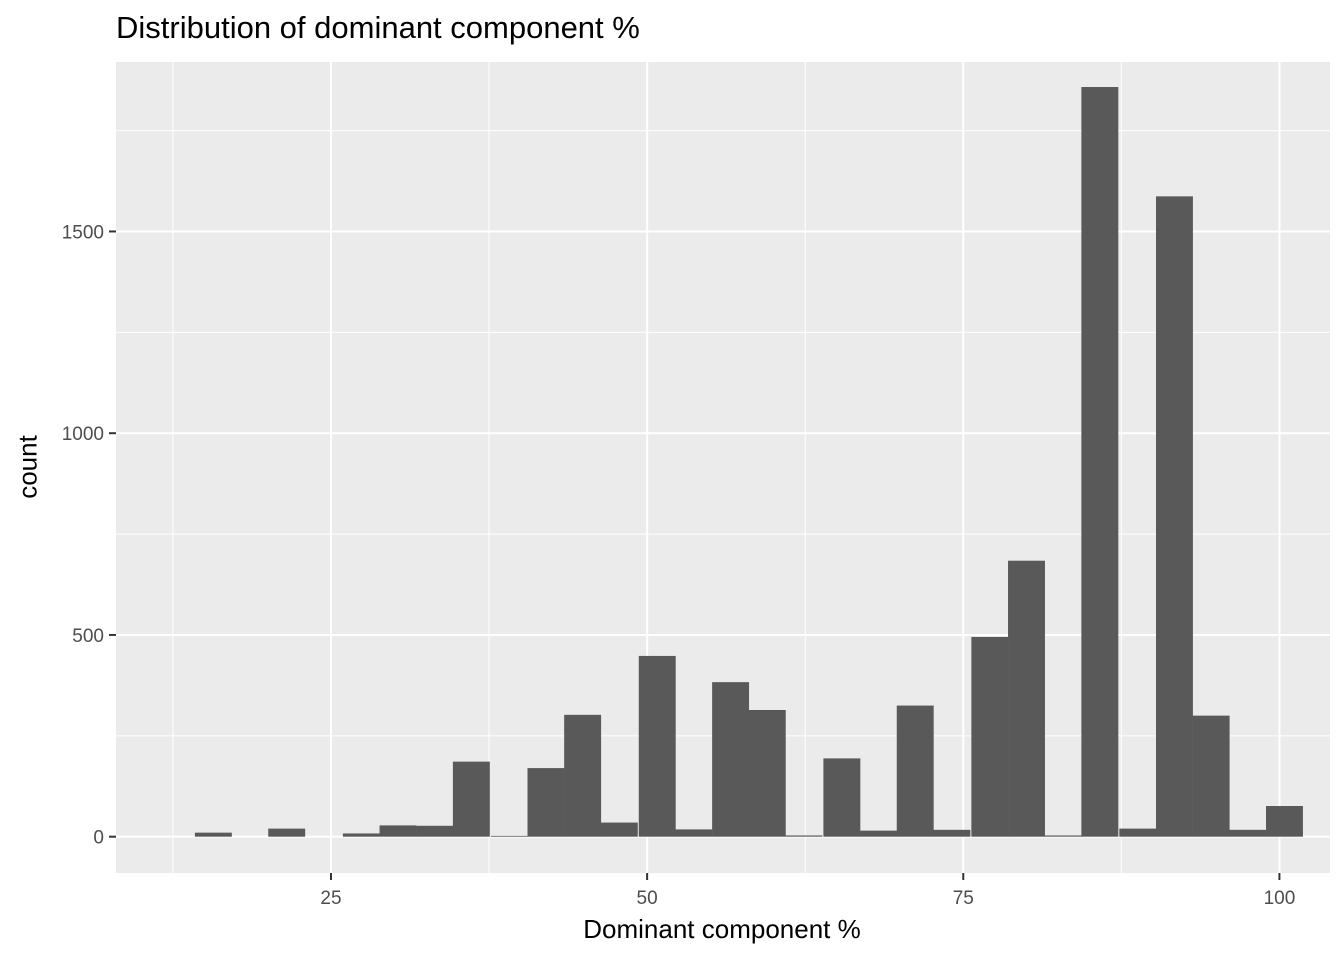  I want to click on x-tick-label: 75, so click(963, 898).